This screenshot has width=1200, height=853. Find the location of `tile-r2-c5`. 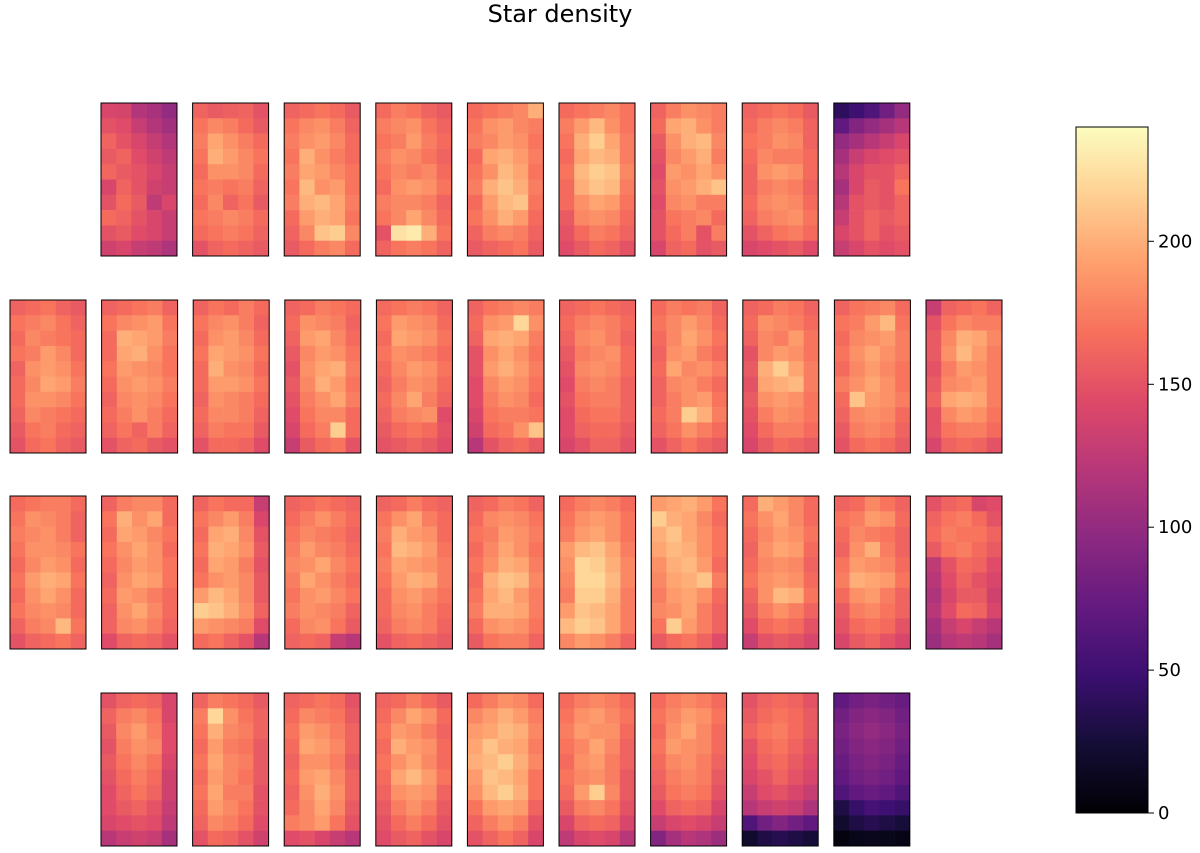

tile-r2-c5 is located at coordinates (506, 572).